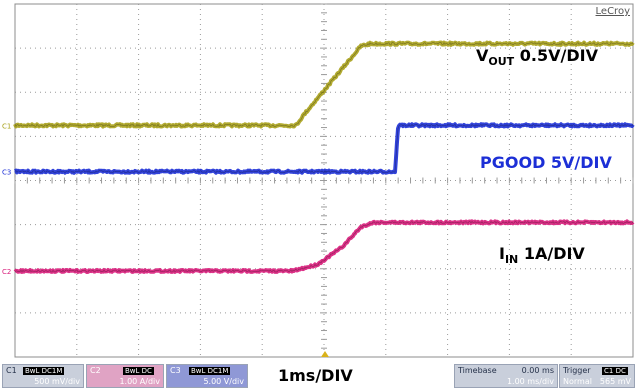  Describe the element at coordinates (615, 371) in the screenshot. I see `trigger-chip: C1 DC` at that location.